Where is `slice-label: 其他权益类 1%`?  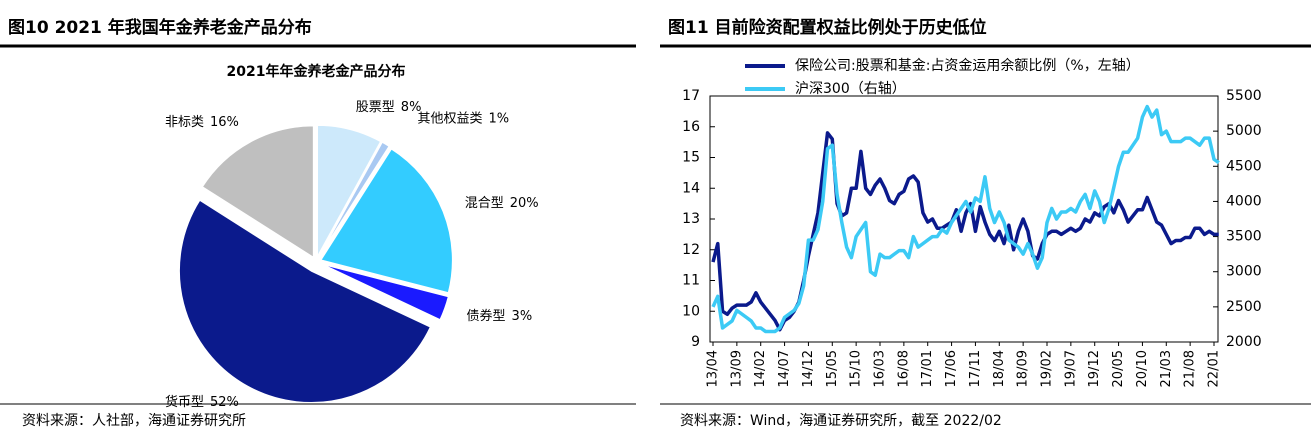
slice-label: 其他权益类 1% is located at coordinates (463, 118).